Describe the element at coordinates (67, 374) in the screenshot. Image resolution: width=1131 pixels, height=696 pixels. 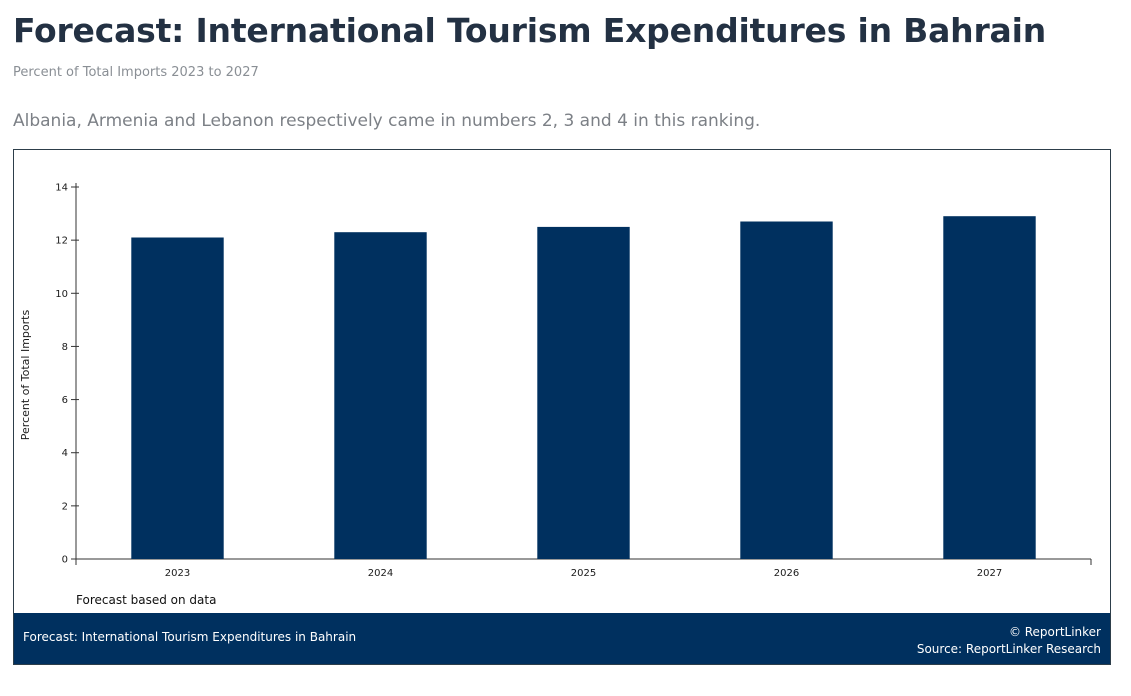
I see `y-axis: 0 2 4 6 8 10 12 14` at that location.